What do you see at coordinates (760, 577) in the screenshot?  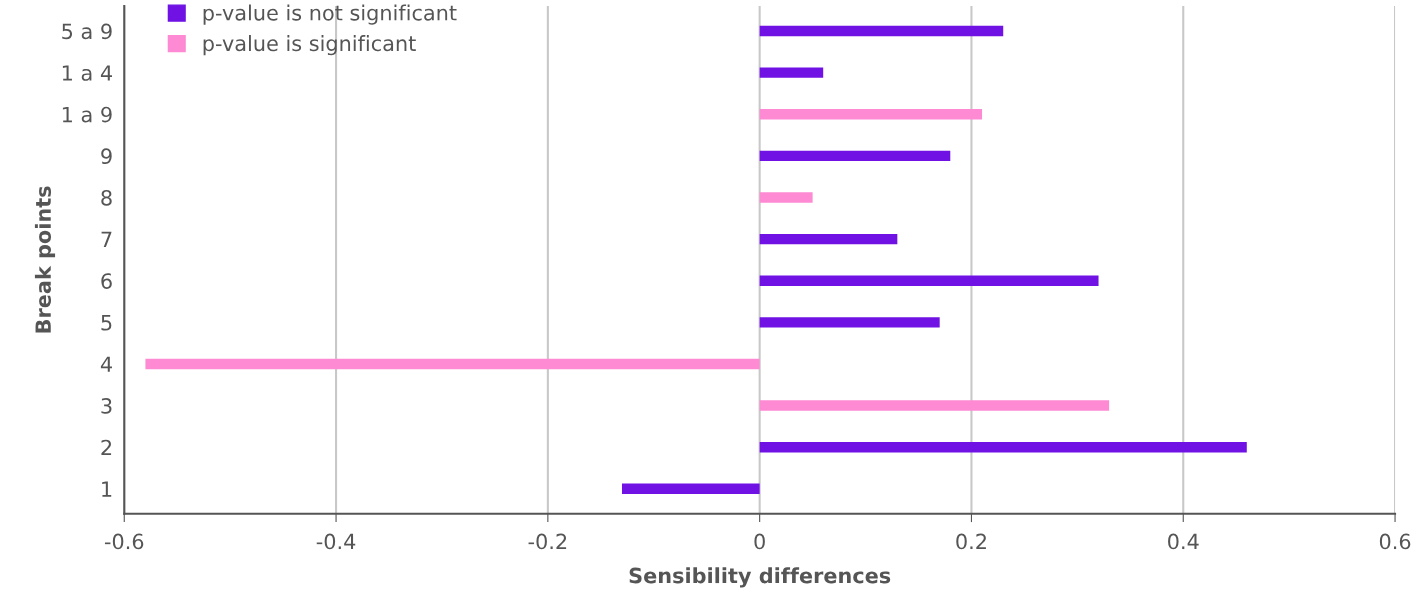 I see `x-axis-title: Sensibility differences` at bounding box center [760, 577].